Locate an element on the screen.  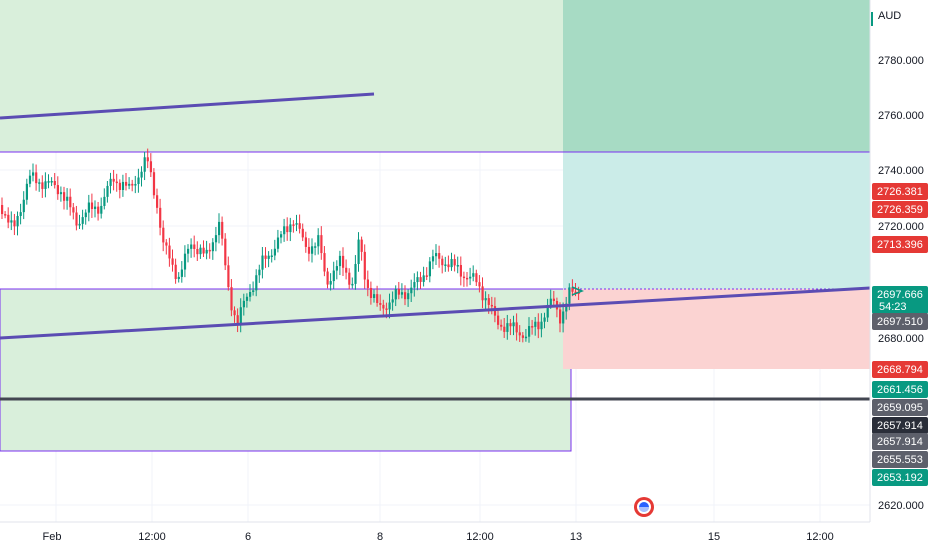
price-tag-label: 2659.095 is located at coordinates (900, 408).